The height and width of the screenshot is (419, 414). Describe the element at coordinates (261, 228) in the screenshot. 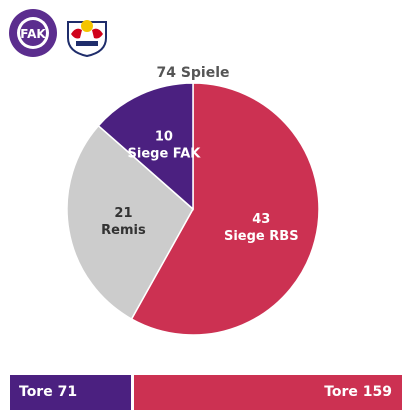

I see `slice-siege-rbs-label: 43 Siege RBS` at that location.